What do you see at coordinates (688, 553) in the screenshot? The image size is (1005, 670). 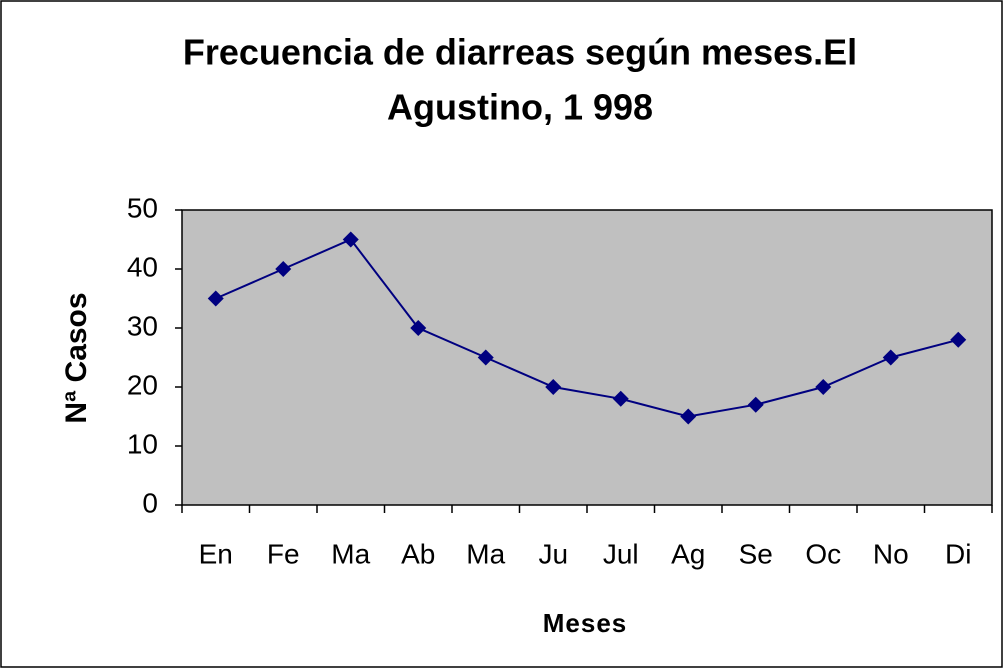 I see `x-tick-label: Ag` at bounding box center [688, 553].